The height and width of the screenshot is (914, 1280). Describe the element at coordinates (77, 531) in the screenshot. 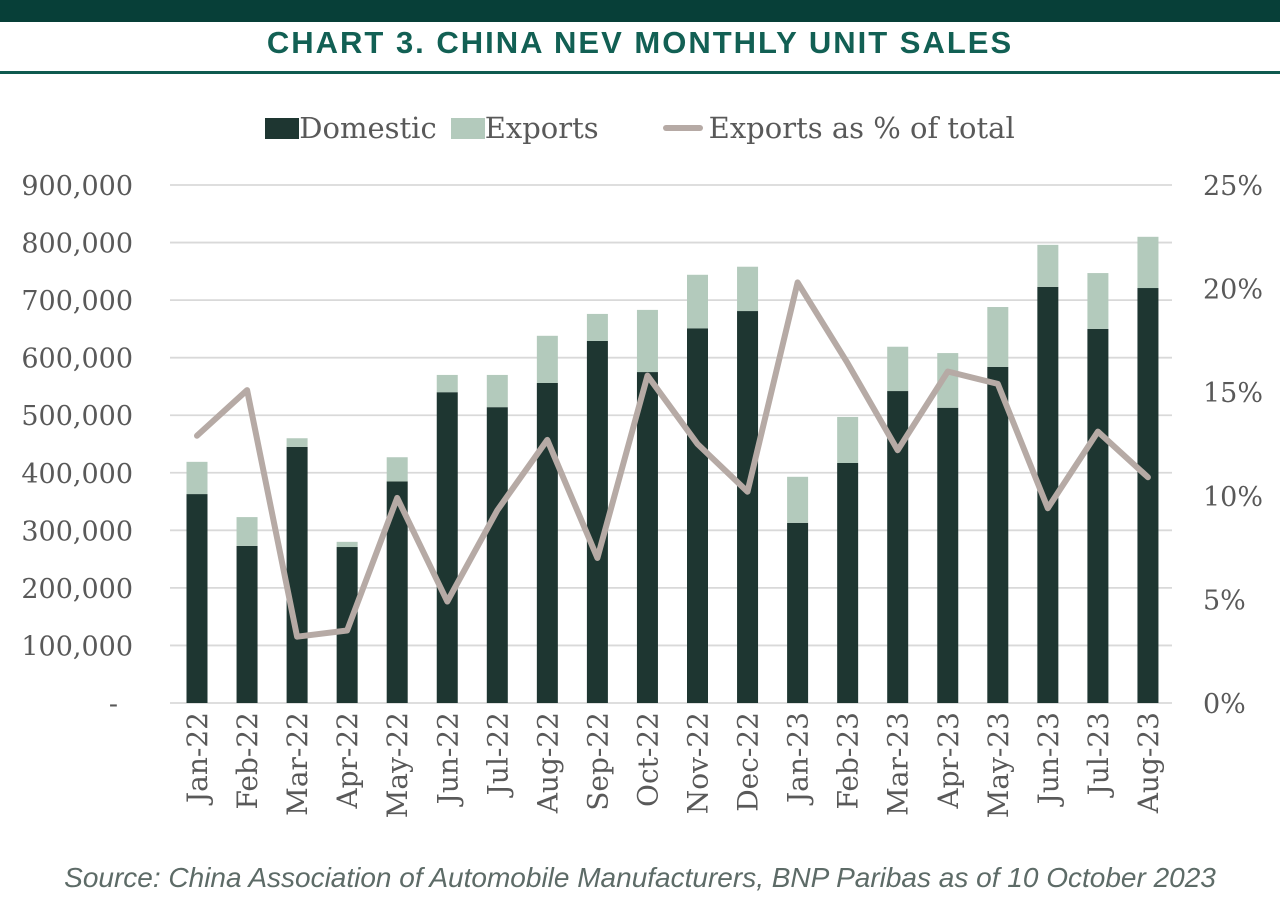

I see `y-axis-left-label: 300,000` at that location.